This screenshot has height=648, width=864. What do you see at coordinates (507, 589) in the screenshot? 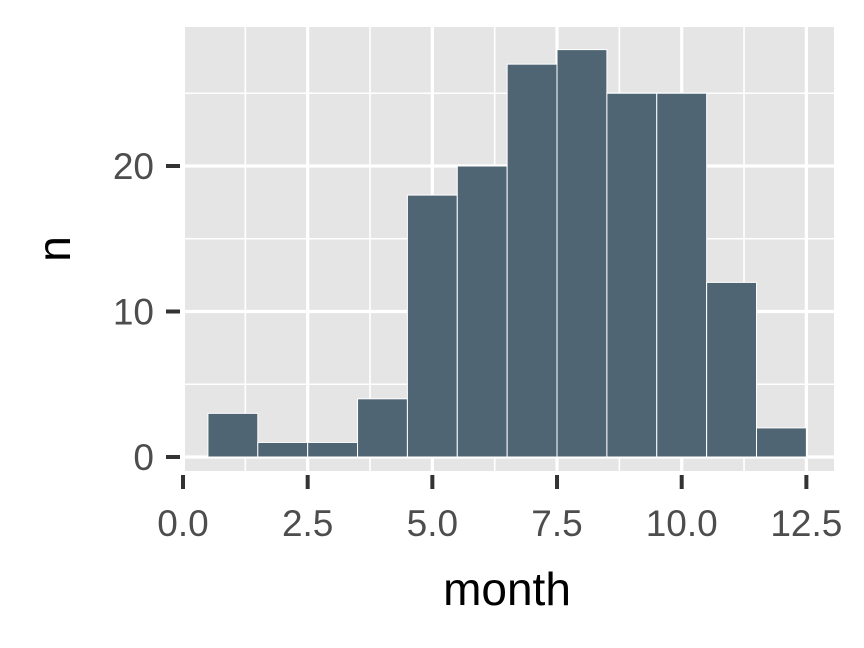
I see `x-axis-title: month` at bounding box center [507, 589].